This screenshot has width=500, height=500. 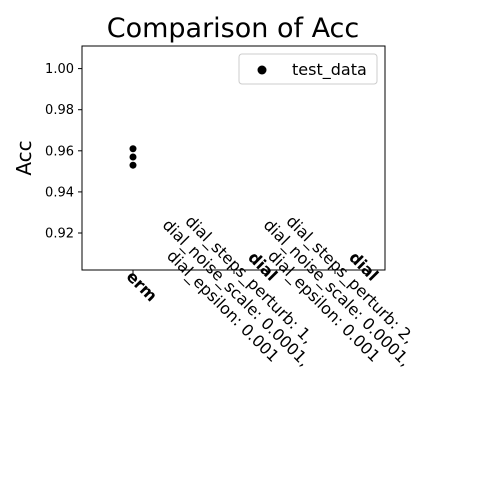 I want to click on y-axis-label: Acc, so click(x=24, y=157).